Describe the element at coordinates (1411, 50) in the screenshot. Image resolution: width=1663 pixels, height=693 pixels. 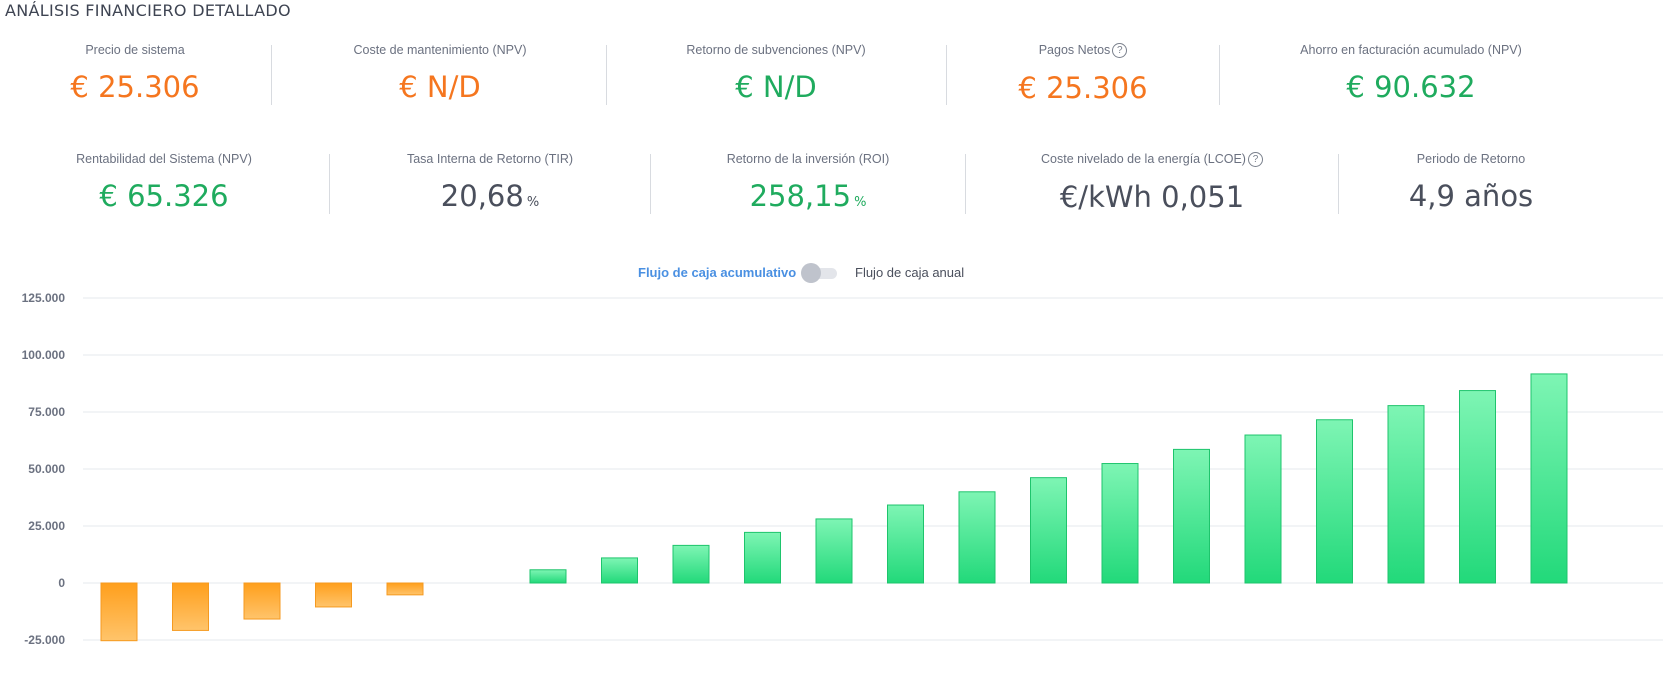
I see `kpi-label: Ahorro en facturación acumulado (NPV)` at that location.